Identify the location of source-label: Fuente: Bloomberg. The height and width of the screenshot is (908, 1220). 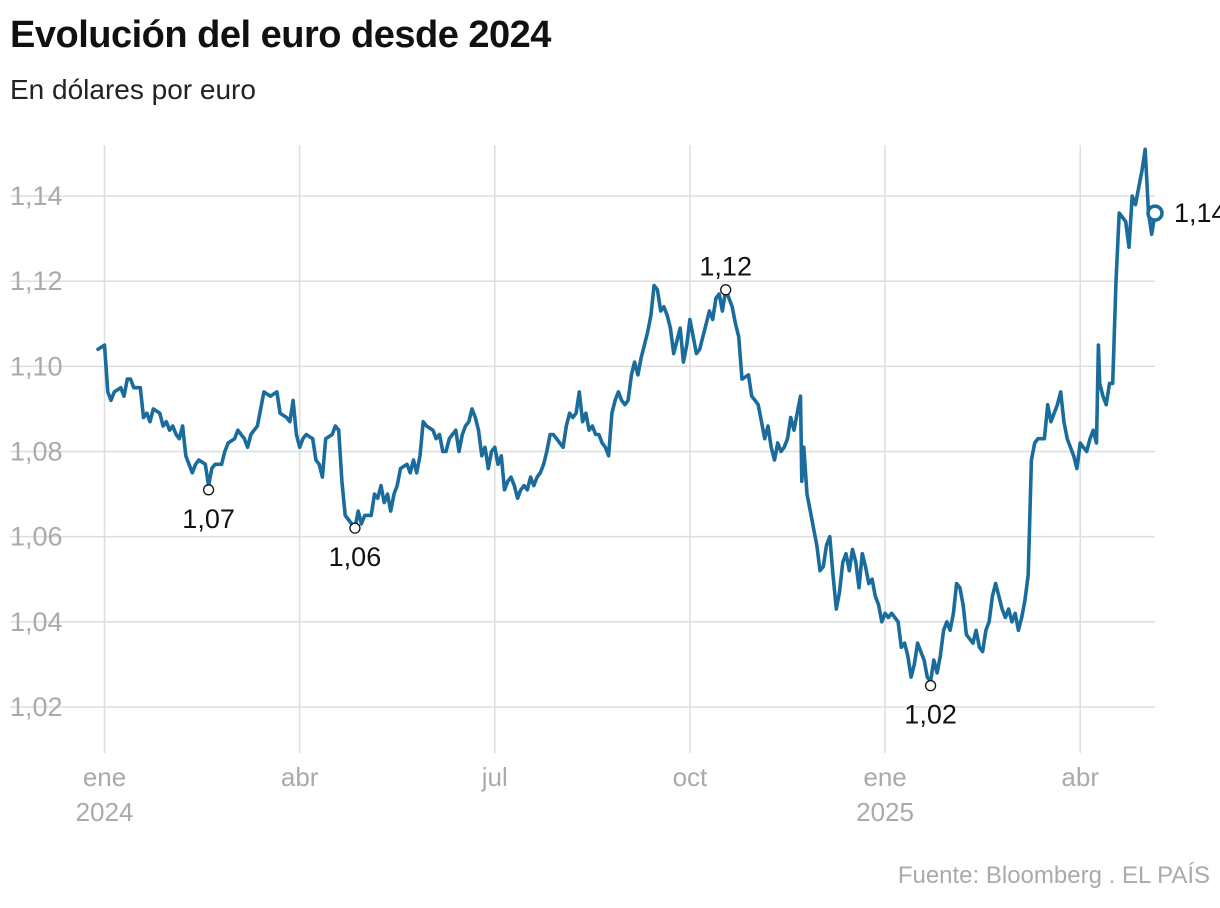
(999, 875).